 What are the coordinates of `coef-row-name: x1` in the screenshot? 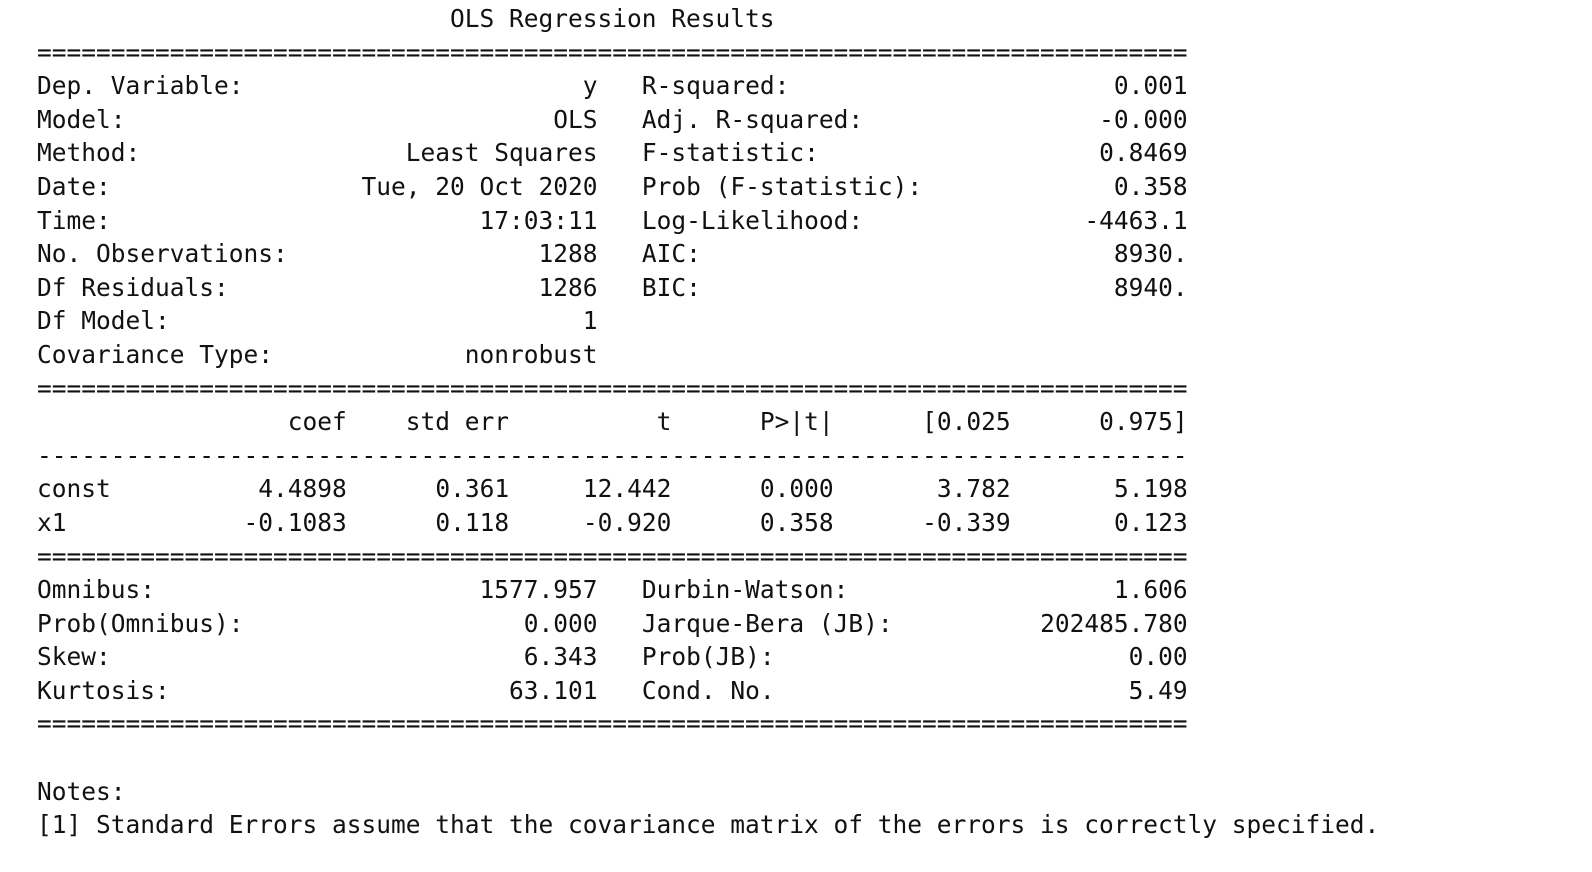 It's located at (52, 522).